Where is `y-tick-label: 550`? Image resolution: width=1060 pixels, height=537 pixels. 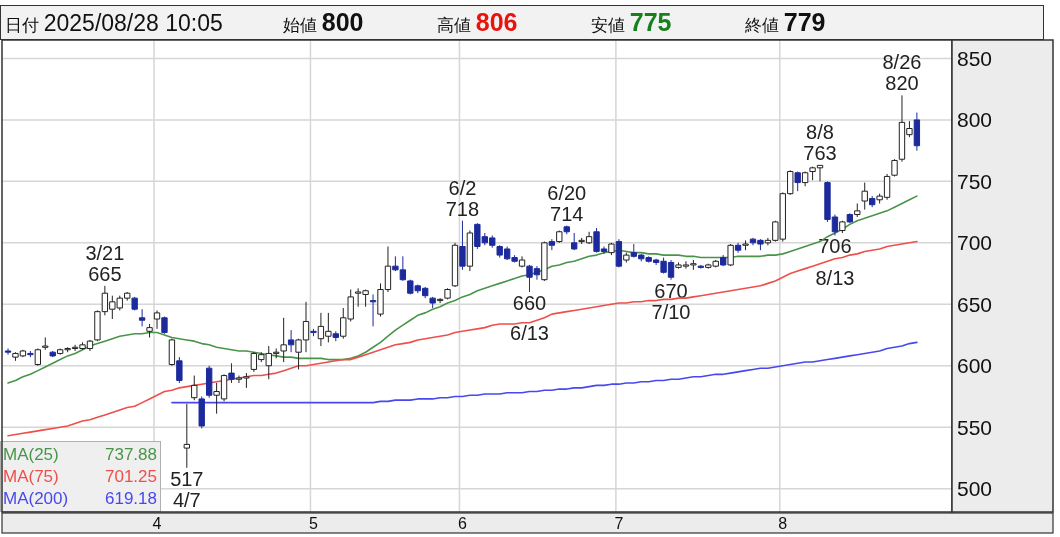
y-tick-label: 550 is located at coordinates (975, 427).